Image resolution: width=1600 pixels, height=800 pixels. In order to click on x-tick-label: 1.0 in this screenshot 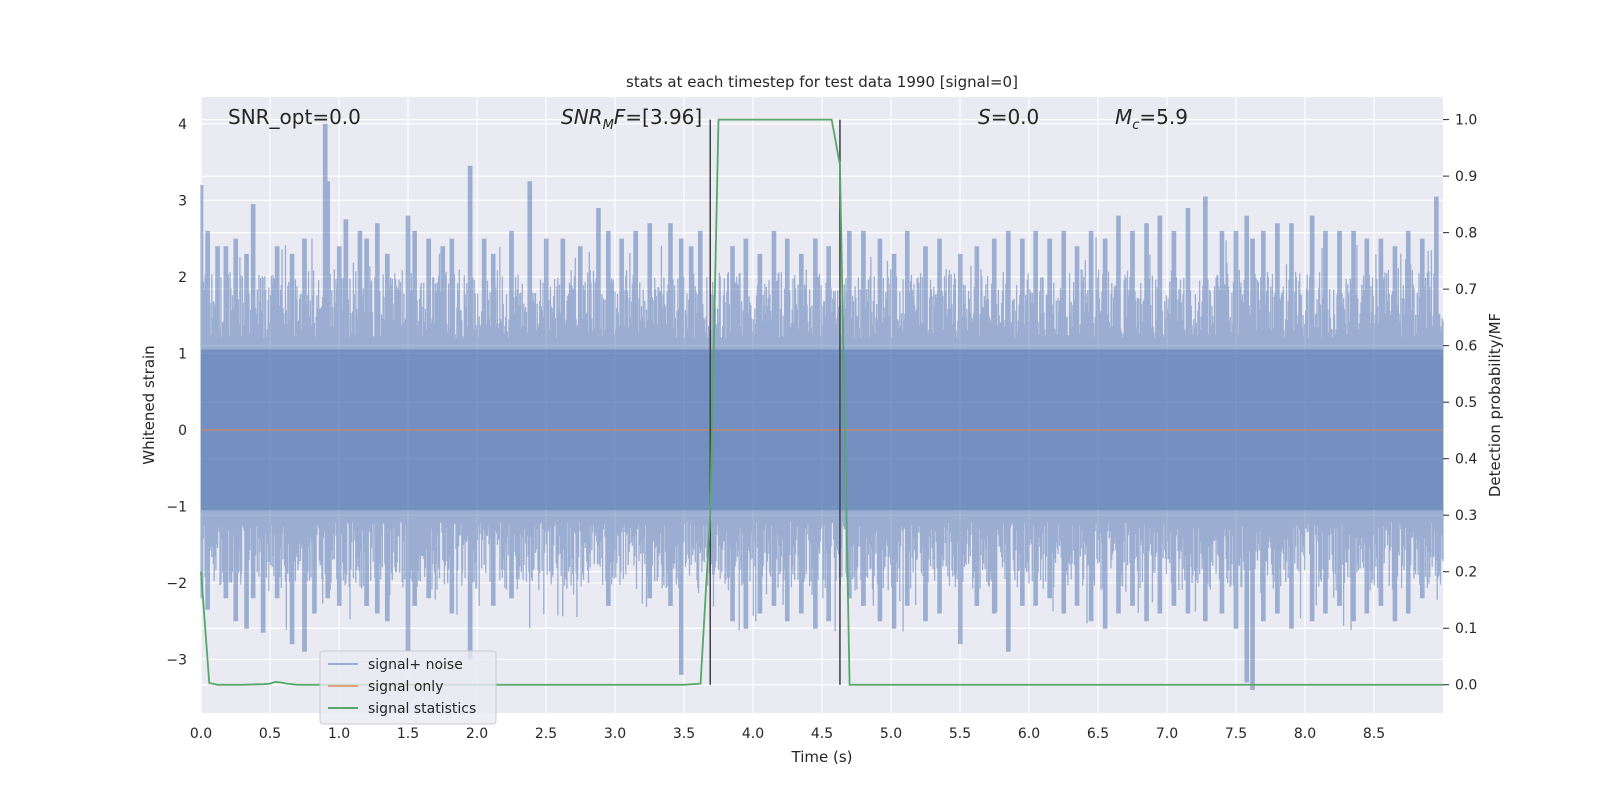, I will do `click(339, 734)`.